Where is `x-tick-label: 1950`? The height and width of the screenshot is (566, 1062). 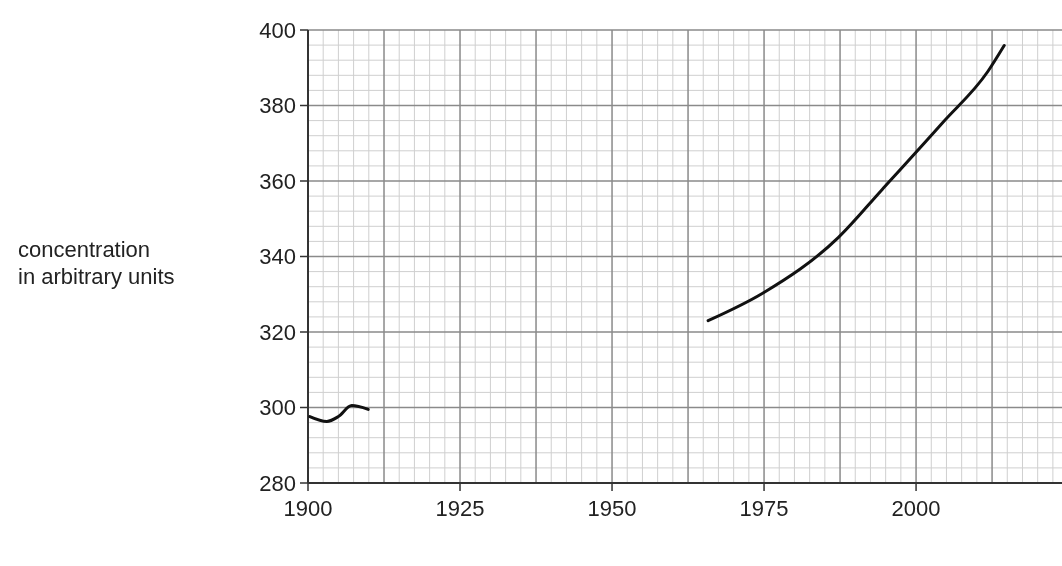 x-tick-label: 1950 is located at coordinates (612, 508).